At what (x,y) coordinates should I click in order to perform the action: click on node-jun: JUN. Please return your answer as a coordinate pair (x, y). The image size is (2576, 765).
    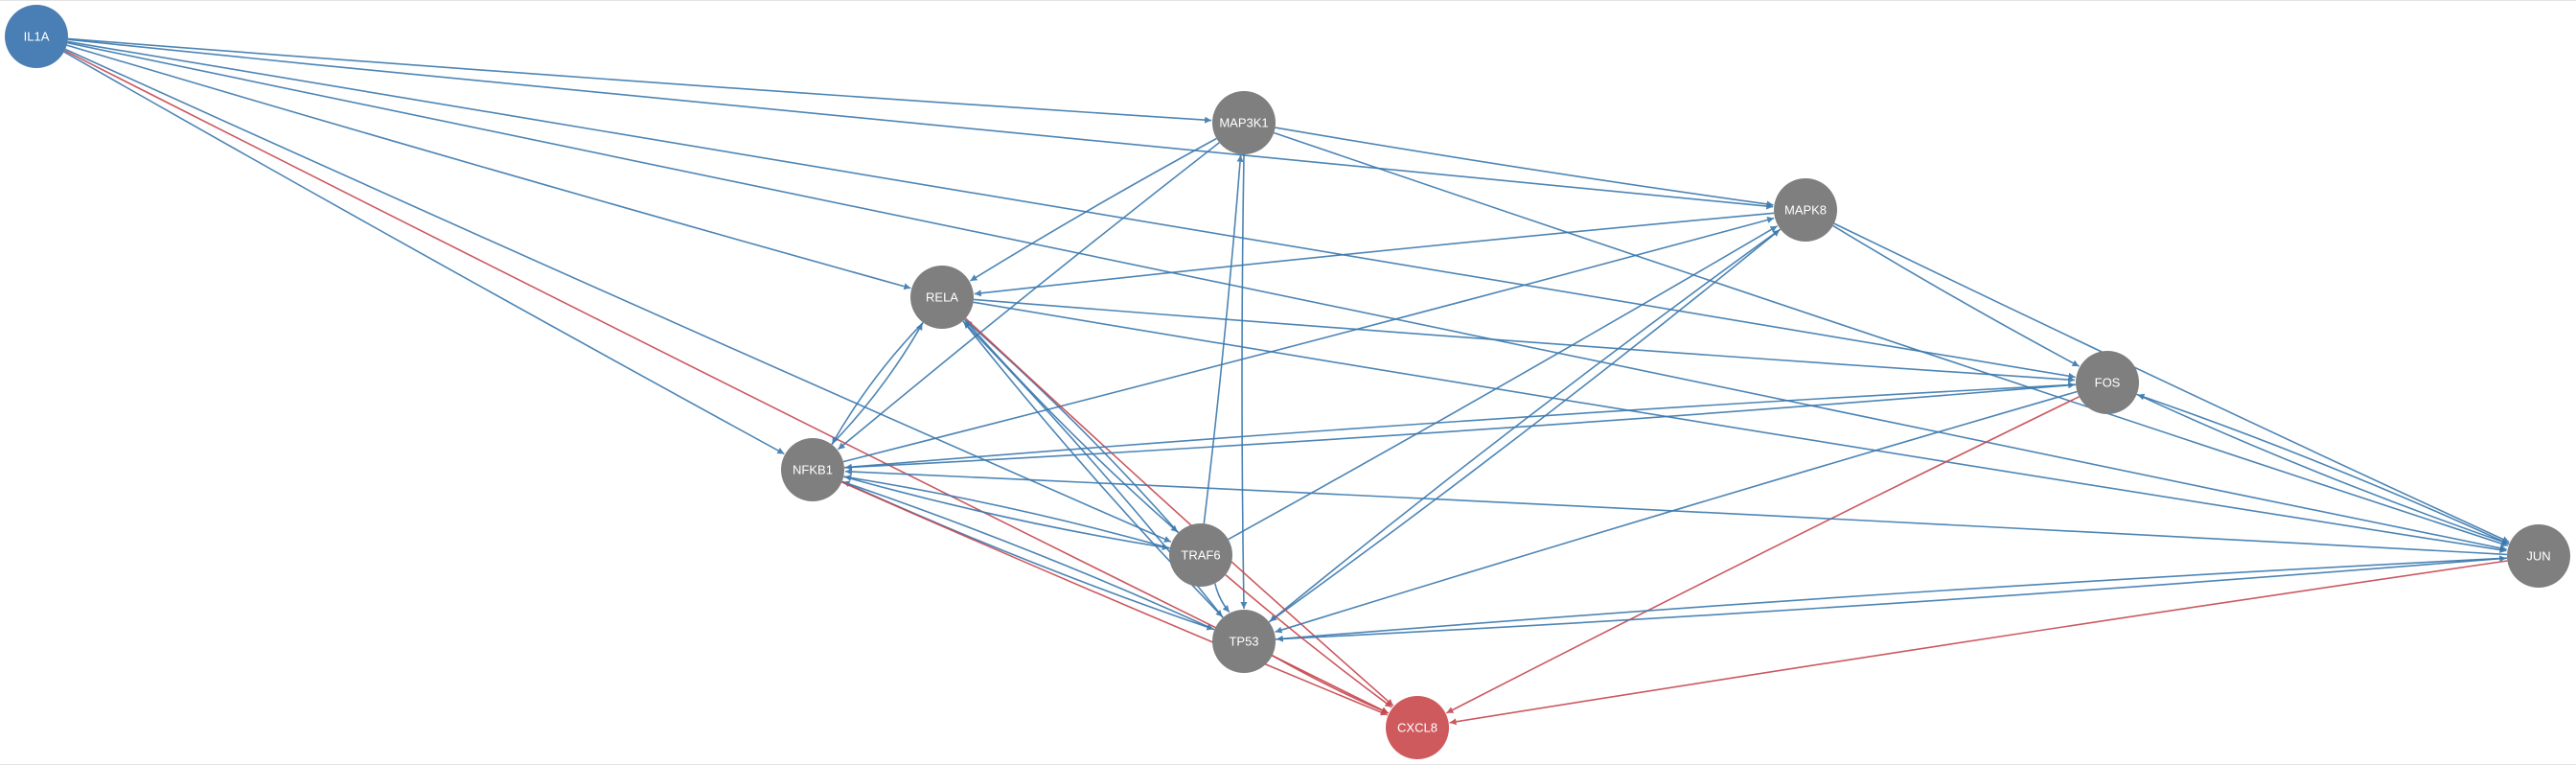
    Looking at the image, I should click on (2538, 556).